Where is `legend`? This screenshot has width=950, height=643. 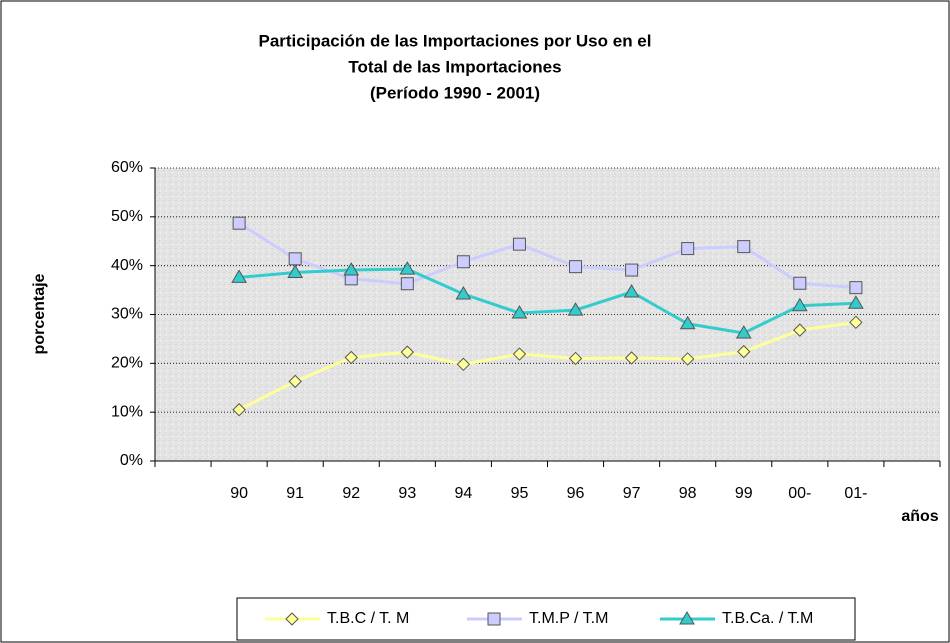
legend is located at coordinates (546, 619).